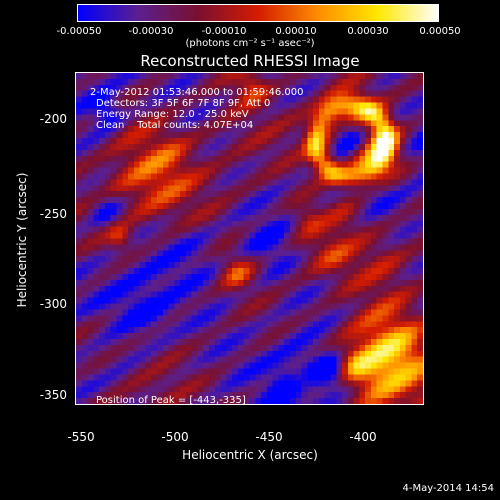 The height and width of the screenshot is (500, 500). What do you see at coordinates (224, 31) in the screenshot?
I see `colorbar-tick: -0.00010` at bounding box center [224, 31].